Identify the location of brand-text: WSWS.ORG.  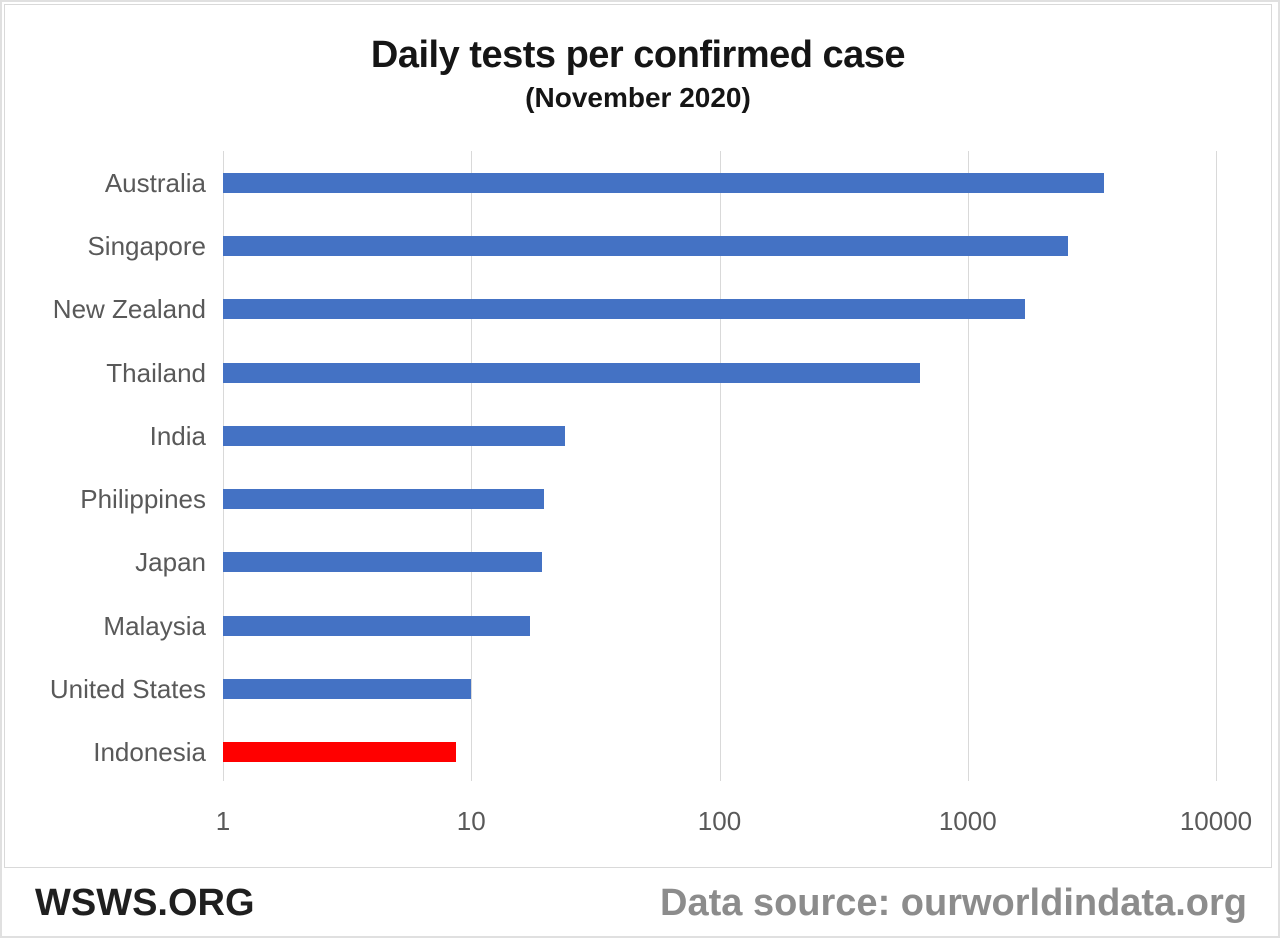
(145, 902).